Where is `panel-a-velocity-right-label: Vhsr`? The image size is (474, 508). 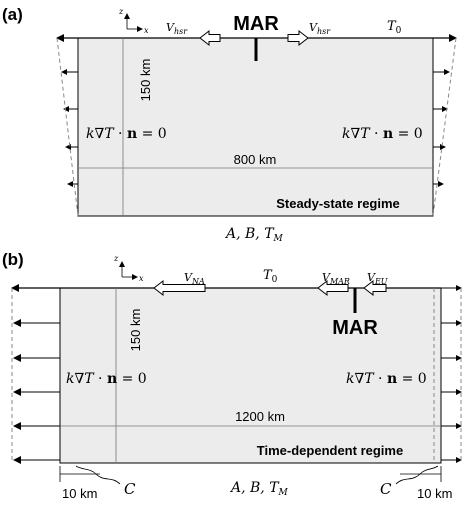 panel-a-velocity-right-label: Vhsr is located at coordinates (320, 28).